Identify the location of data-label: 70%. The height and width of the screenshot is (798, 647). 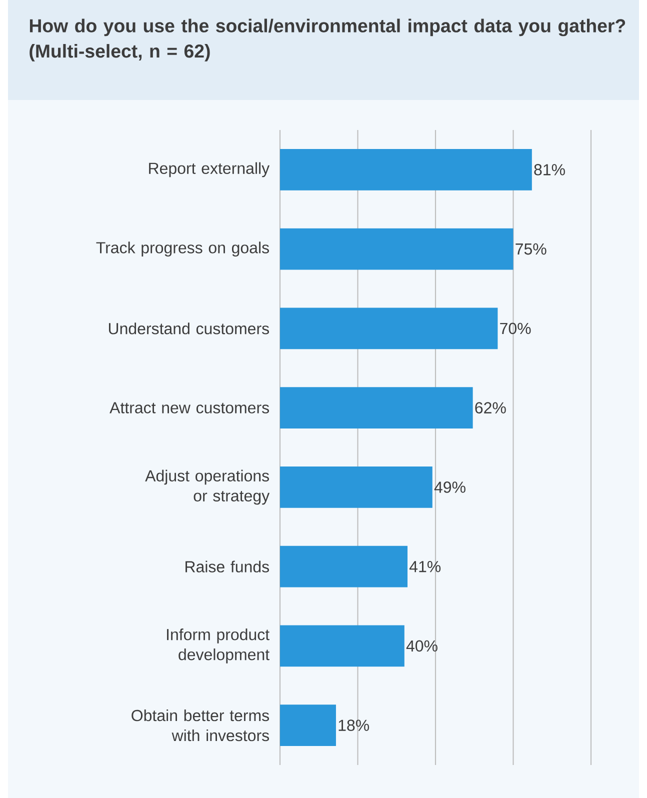
(515, 328).